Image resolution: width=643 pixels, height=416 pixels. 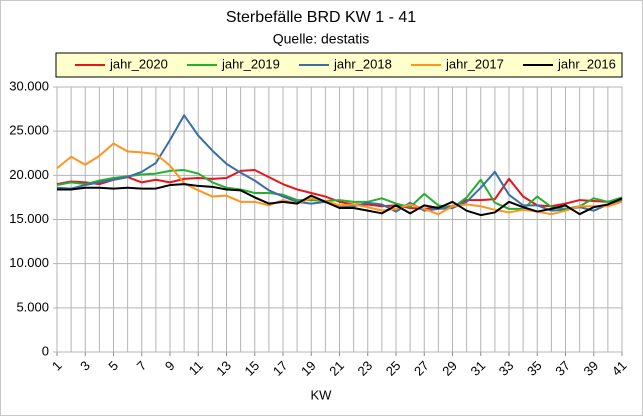 I want to click on legend-label: jahr_2016, so click(x=586, y=63).